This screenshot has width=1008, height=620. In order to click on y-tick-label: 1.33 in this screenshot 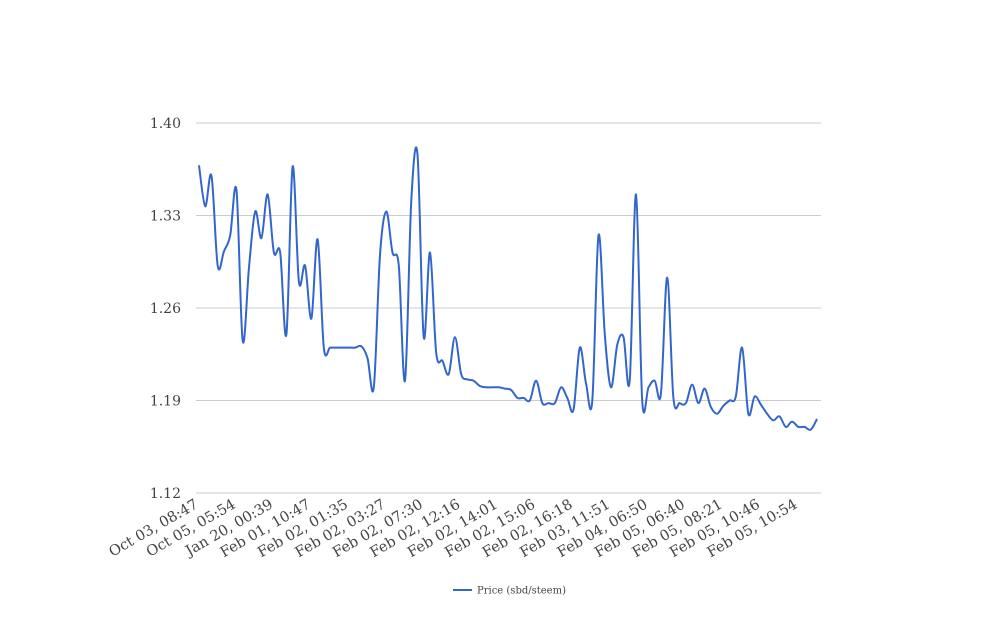, I will do `click(165, 217)`.